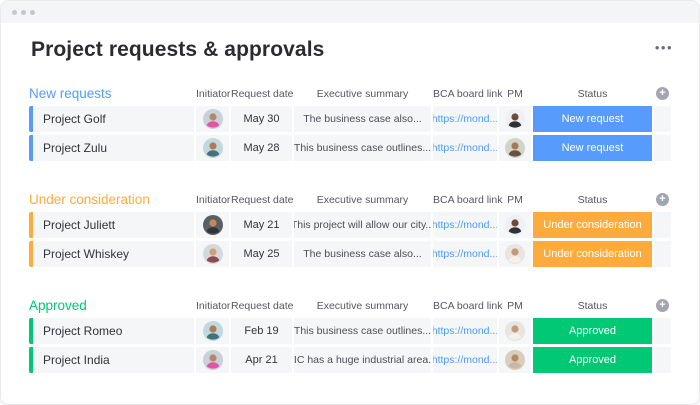 The image size is (700, 405). What do you see at coordinates (663, 47) in the screenshot?
I see `more-menu-icon: •••` at bounding box center [663, 47].